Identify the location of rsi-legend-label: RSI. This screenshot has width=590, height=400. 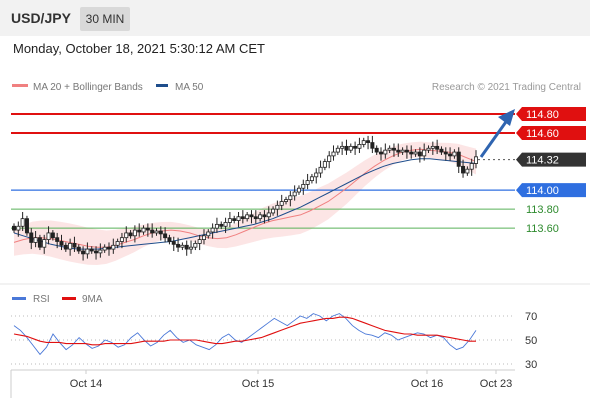
(41, 299).